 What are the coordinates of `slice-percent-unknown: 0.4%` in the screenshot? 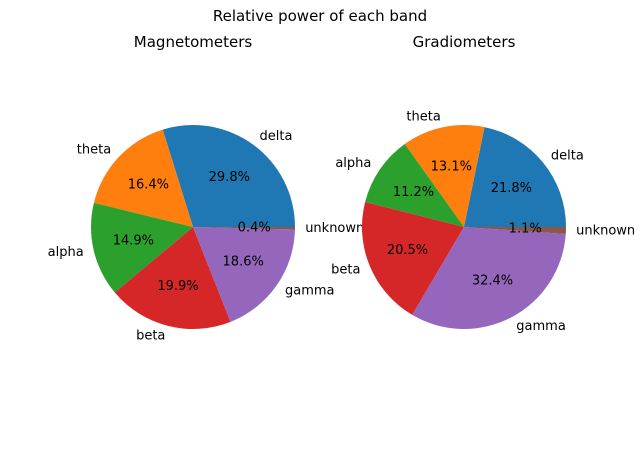 It's located at (254, 227).